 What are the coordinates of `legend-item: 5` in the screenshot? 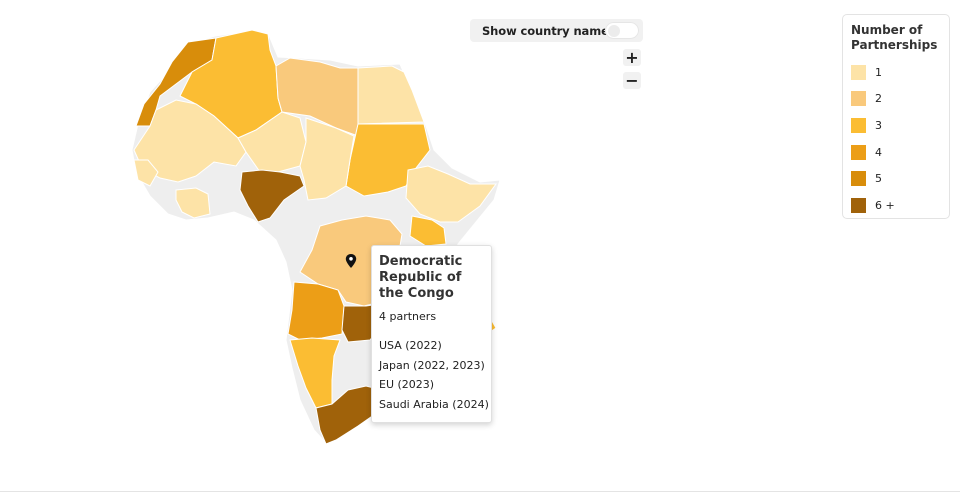 It's located at (900, 178).